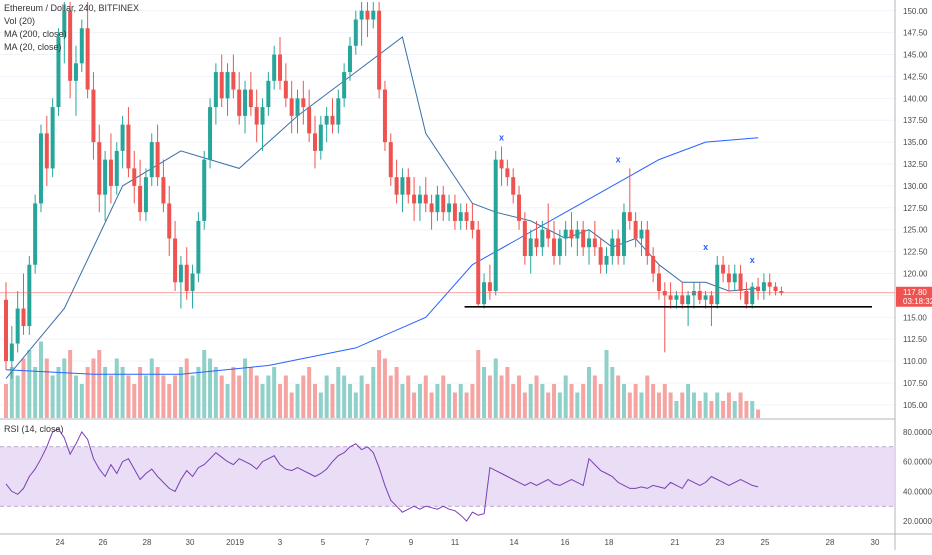 The width and height of the screenshot is (932, 555). Describe the element at coordinates (609, 542) in the screenshot. I see `date-tick-label: 18` at that location.